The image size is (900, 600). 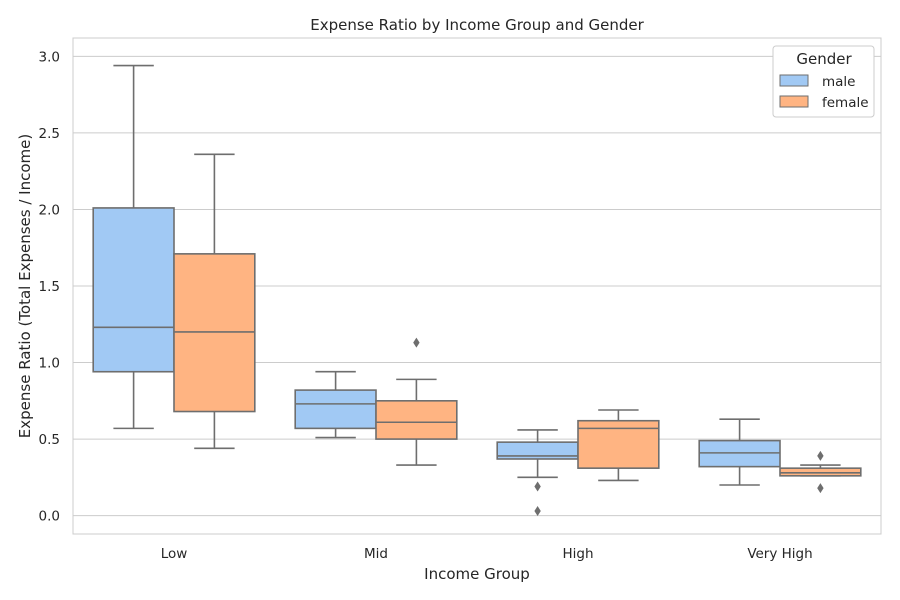 I want to click on y-axis-label: Expense Ratio (Total Expenses / Income), so click(x=25, y=286).